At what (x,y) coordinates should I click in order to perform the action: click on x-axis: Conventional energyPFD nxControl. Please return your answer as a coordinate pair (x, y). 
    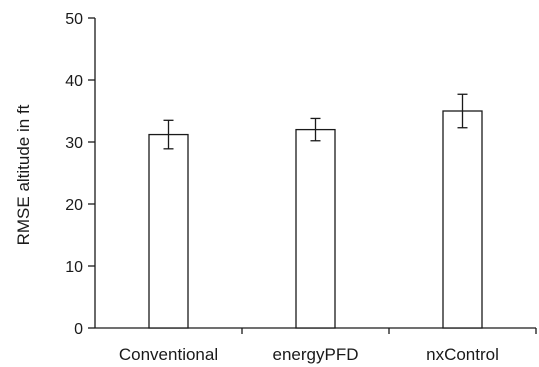
    Looking at the image, I should click on (316, 345).